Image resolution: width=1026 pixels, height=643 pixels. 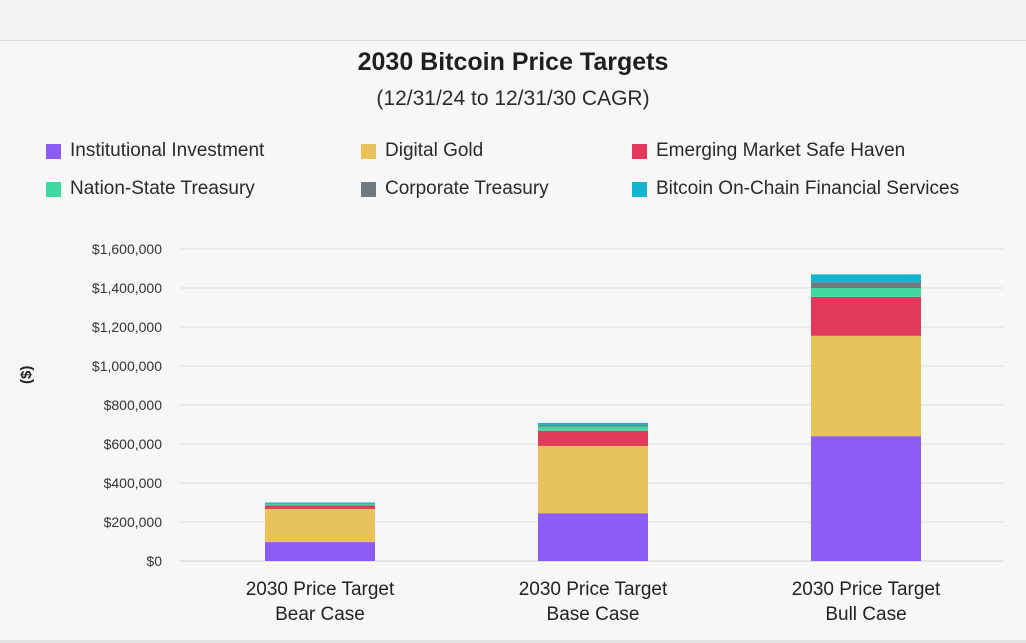 What do you see at coordinates (865, 614) in the screenshot?
I see `x-tick-label: Bull Case` at bounding box center [865, 614].